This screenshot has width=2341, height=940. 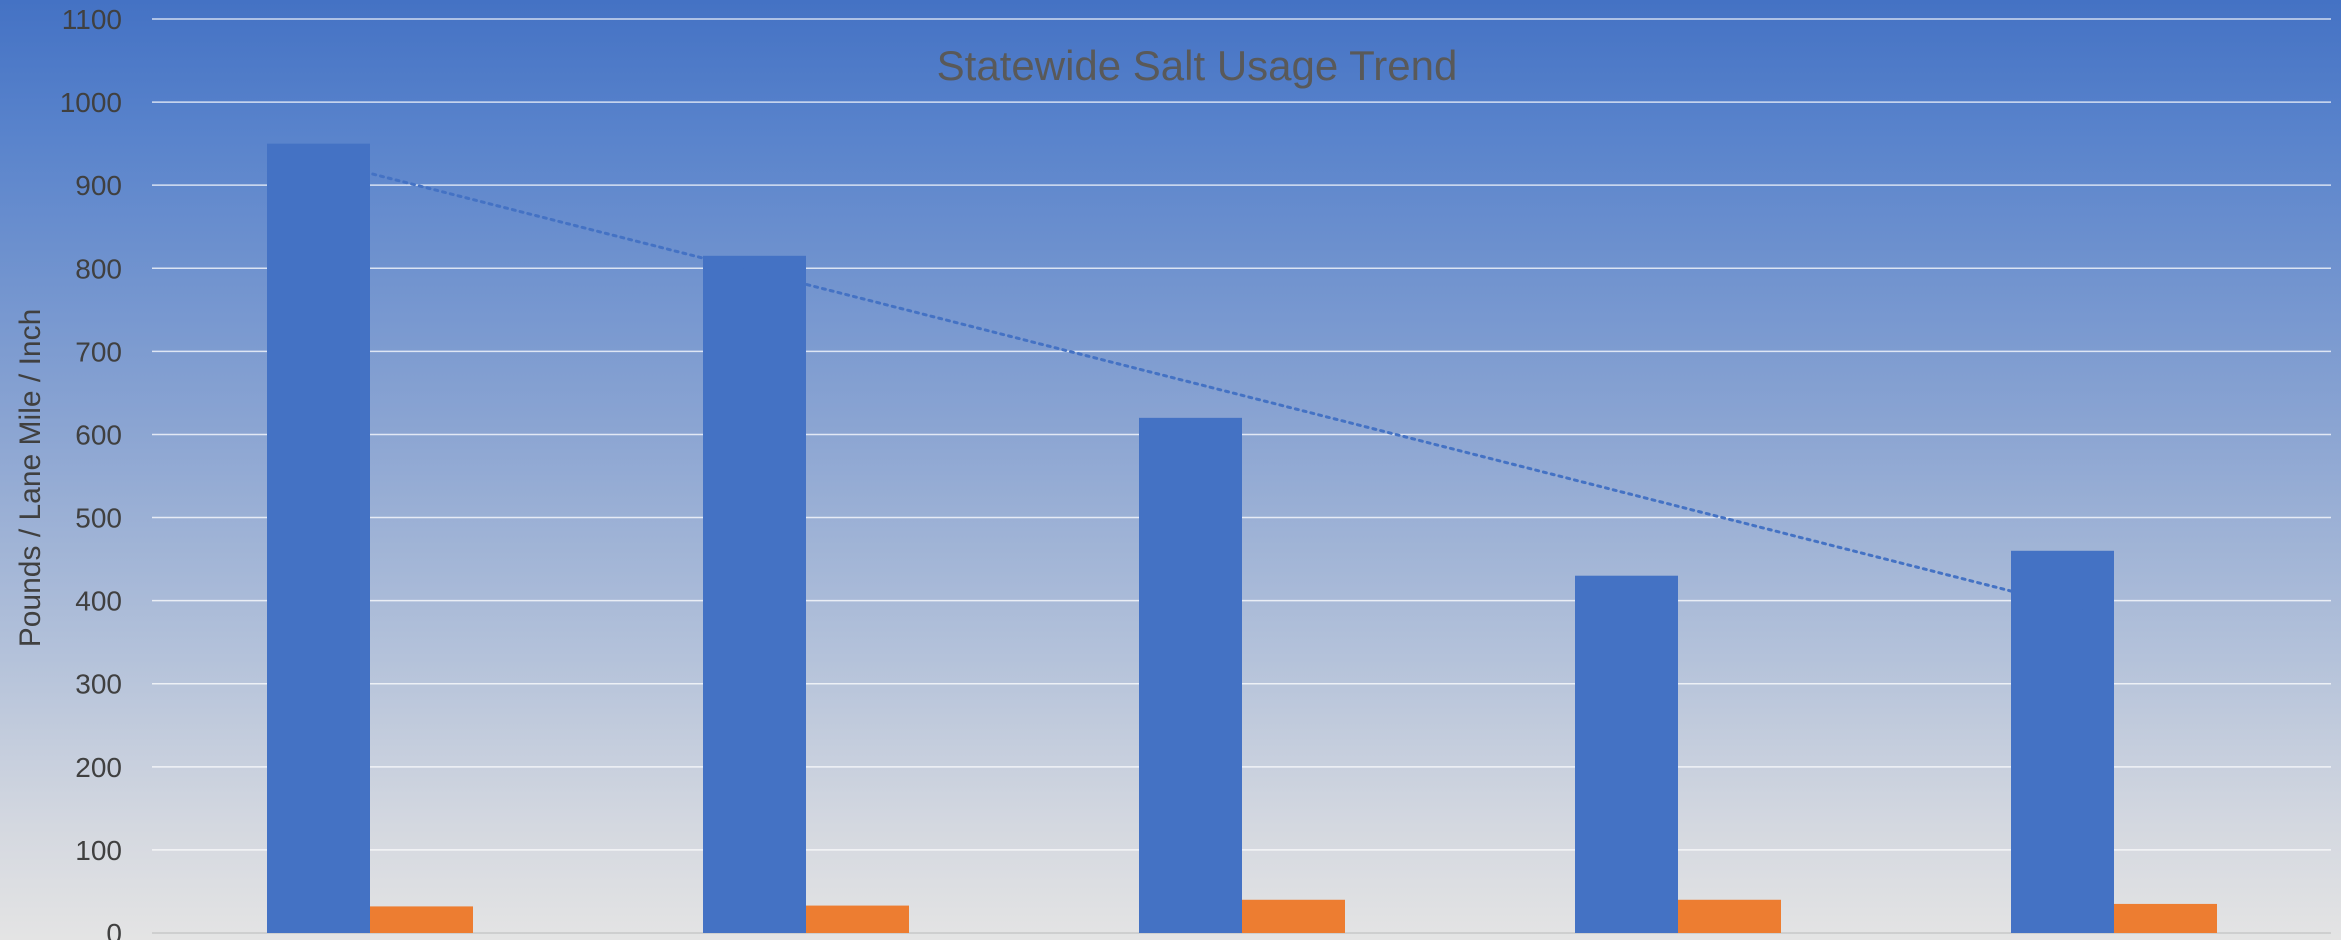 I want to click on y-tick-label: 0, so click(x=114, y=929).